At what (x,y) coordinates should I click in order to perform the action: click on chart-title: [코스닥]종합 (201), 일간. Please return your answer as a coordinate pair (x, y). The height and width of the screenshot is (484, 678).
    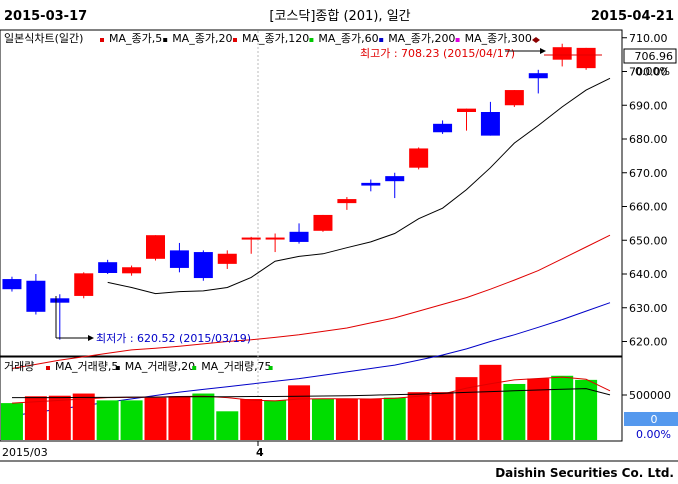
    Looking at the image, I should click on (339, 16).